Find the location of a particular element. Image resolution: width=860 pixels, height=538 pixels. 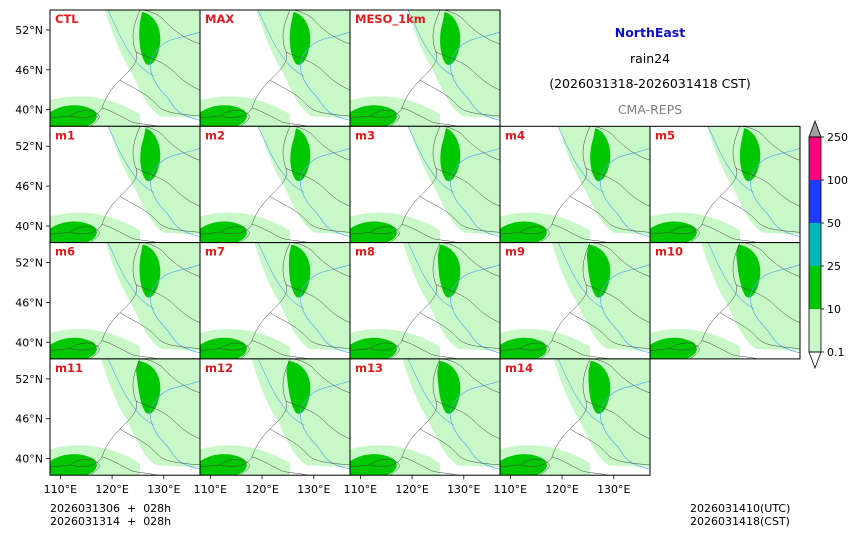

panel-m11: m11 is located at coordinates (125, 417).